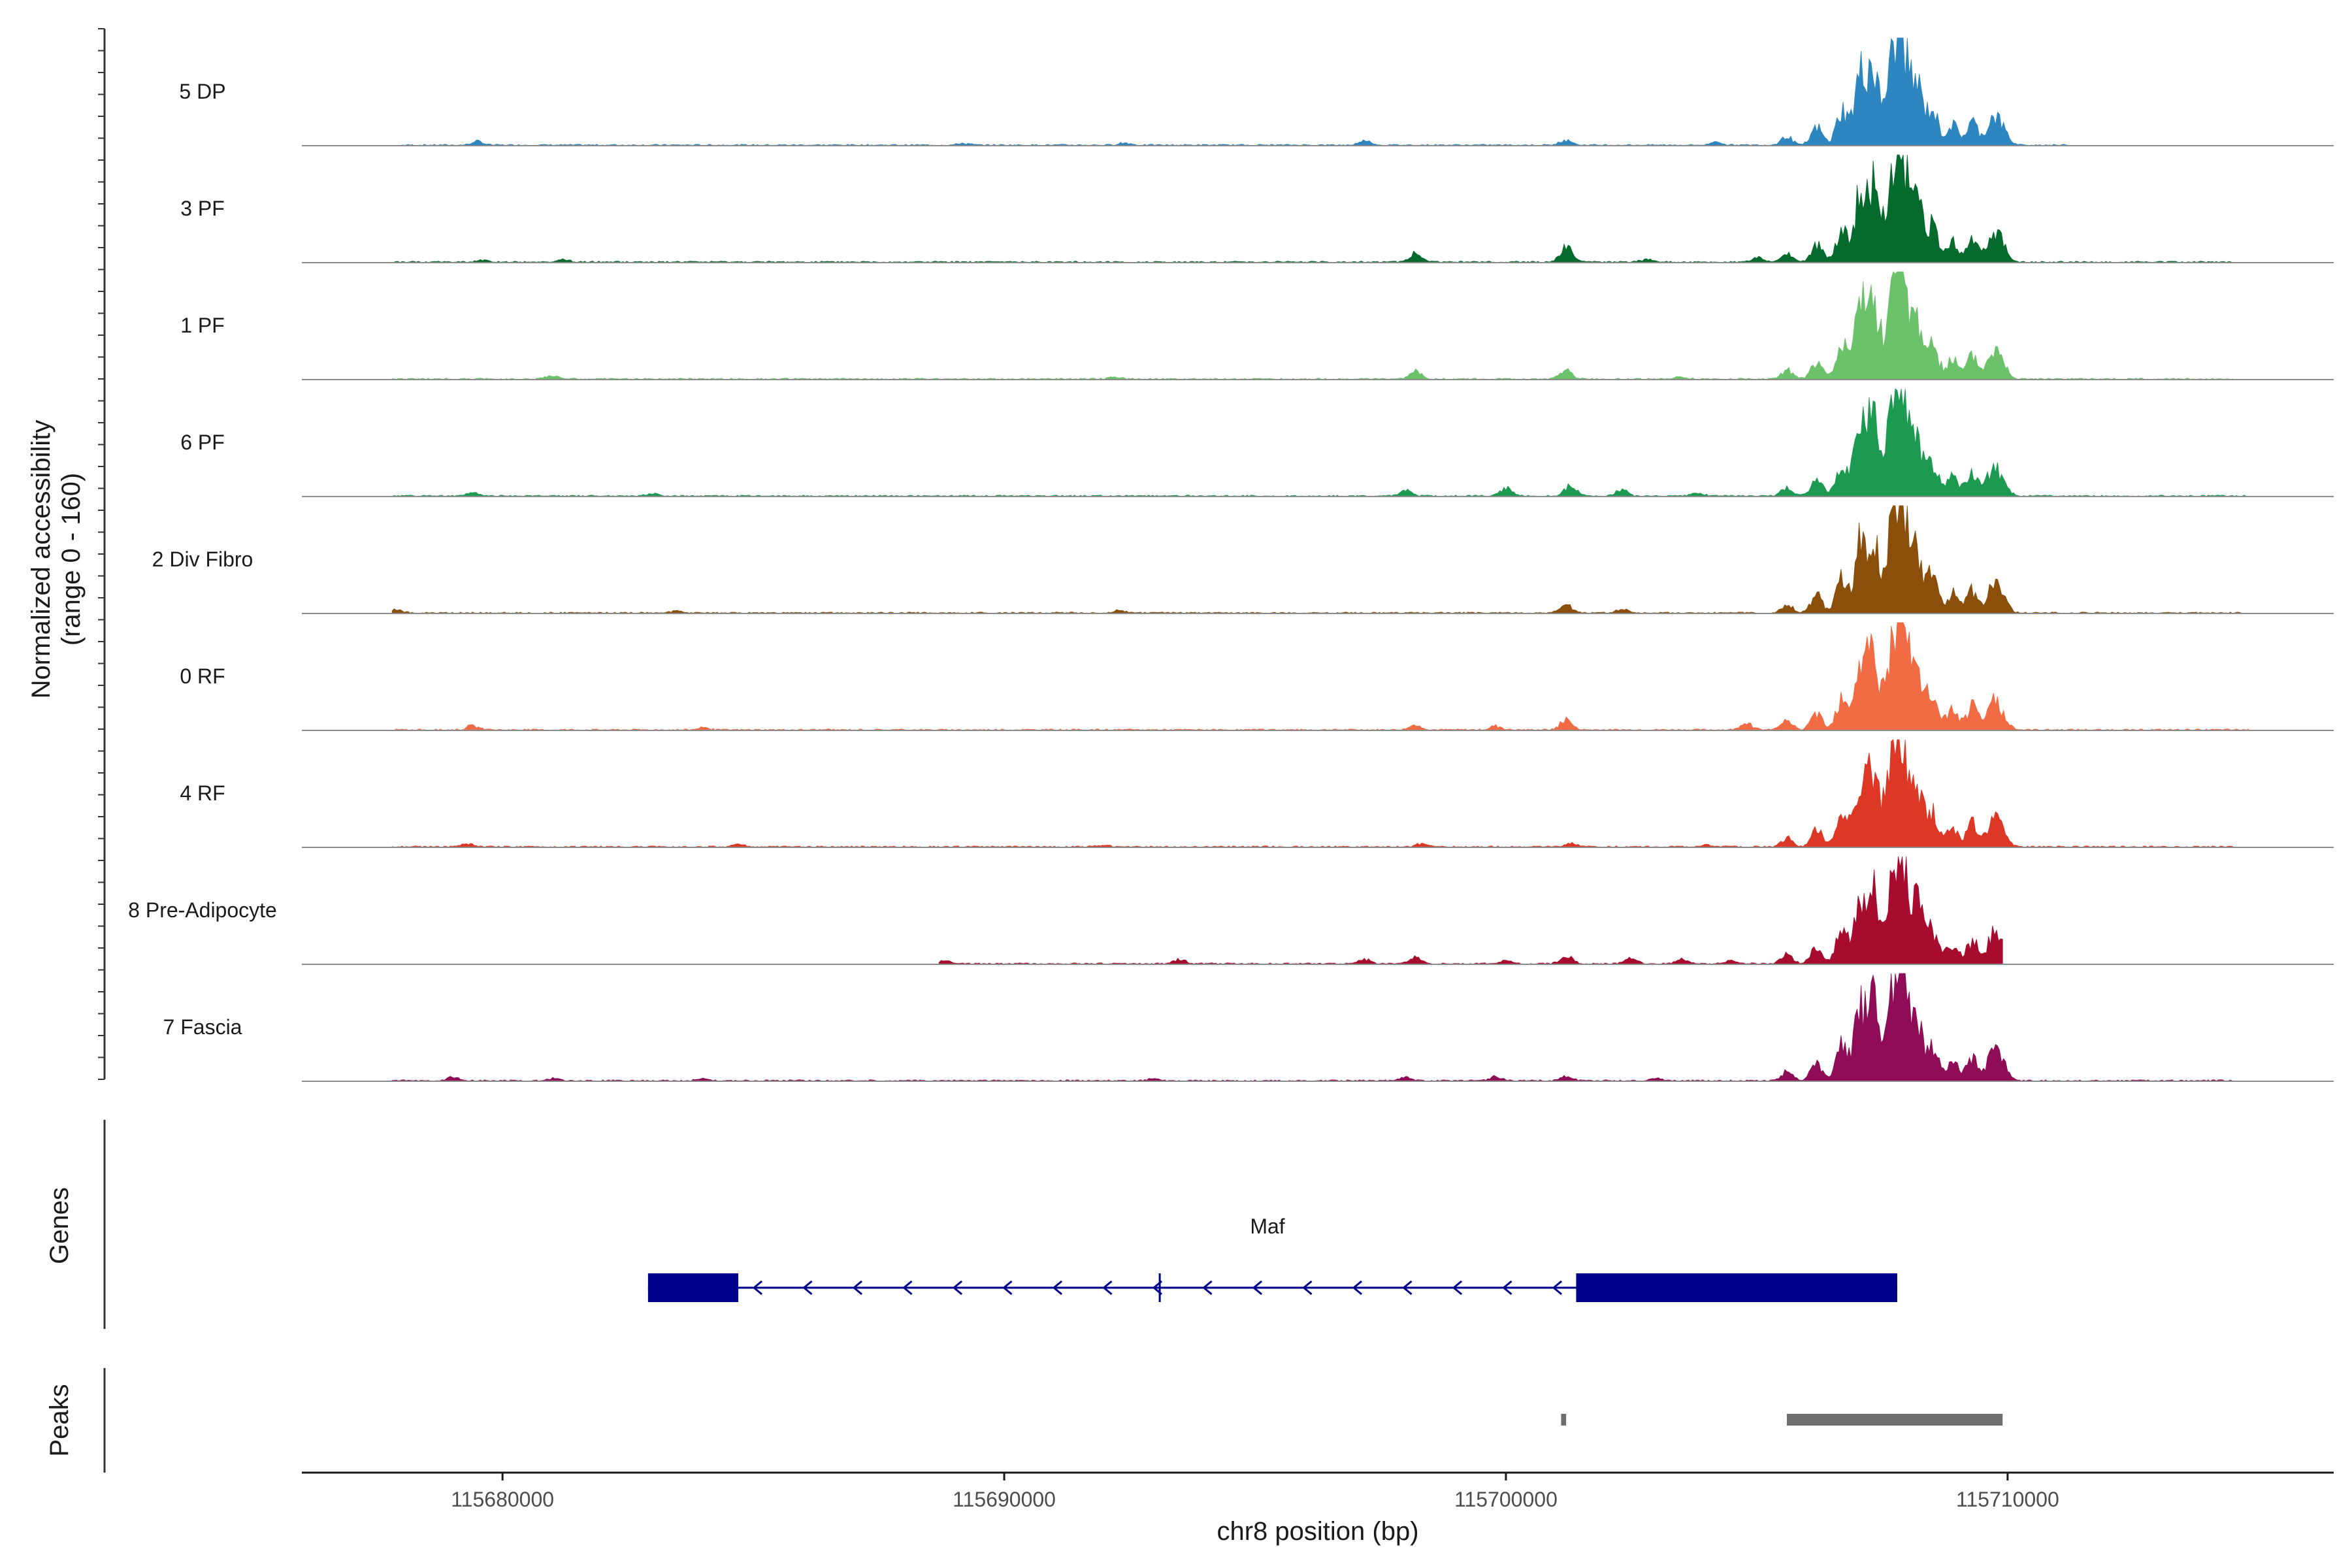 The height and width of the screenshot is (1568, 2352). What do you see at coordinates (202, 325) in the screenshot?
I see `track-label: 1 PF` at bounding box center [202, 325].